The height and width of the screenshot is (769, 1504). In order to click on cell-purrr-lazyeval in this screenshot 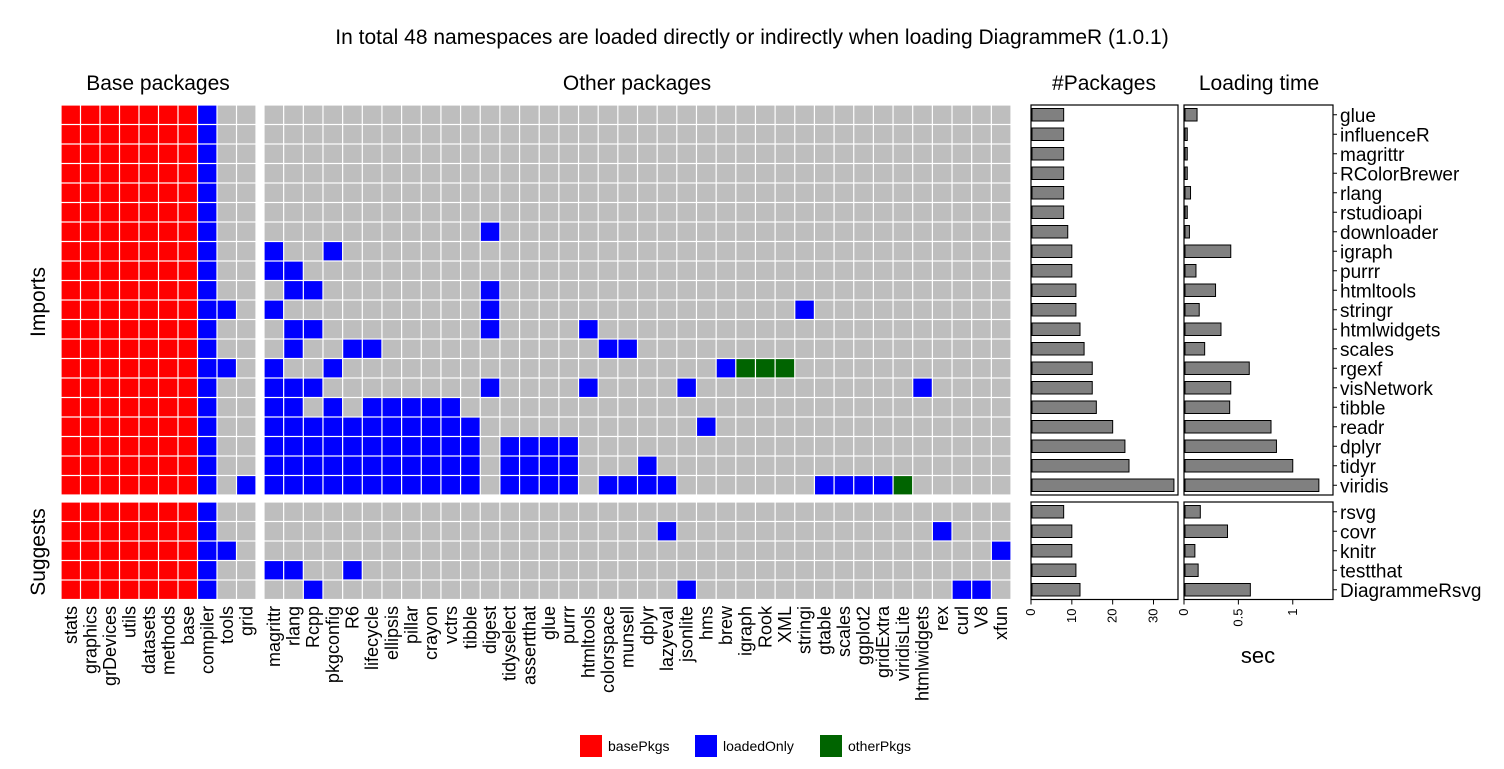, I will do `click(667, 270)`.